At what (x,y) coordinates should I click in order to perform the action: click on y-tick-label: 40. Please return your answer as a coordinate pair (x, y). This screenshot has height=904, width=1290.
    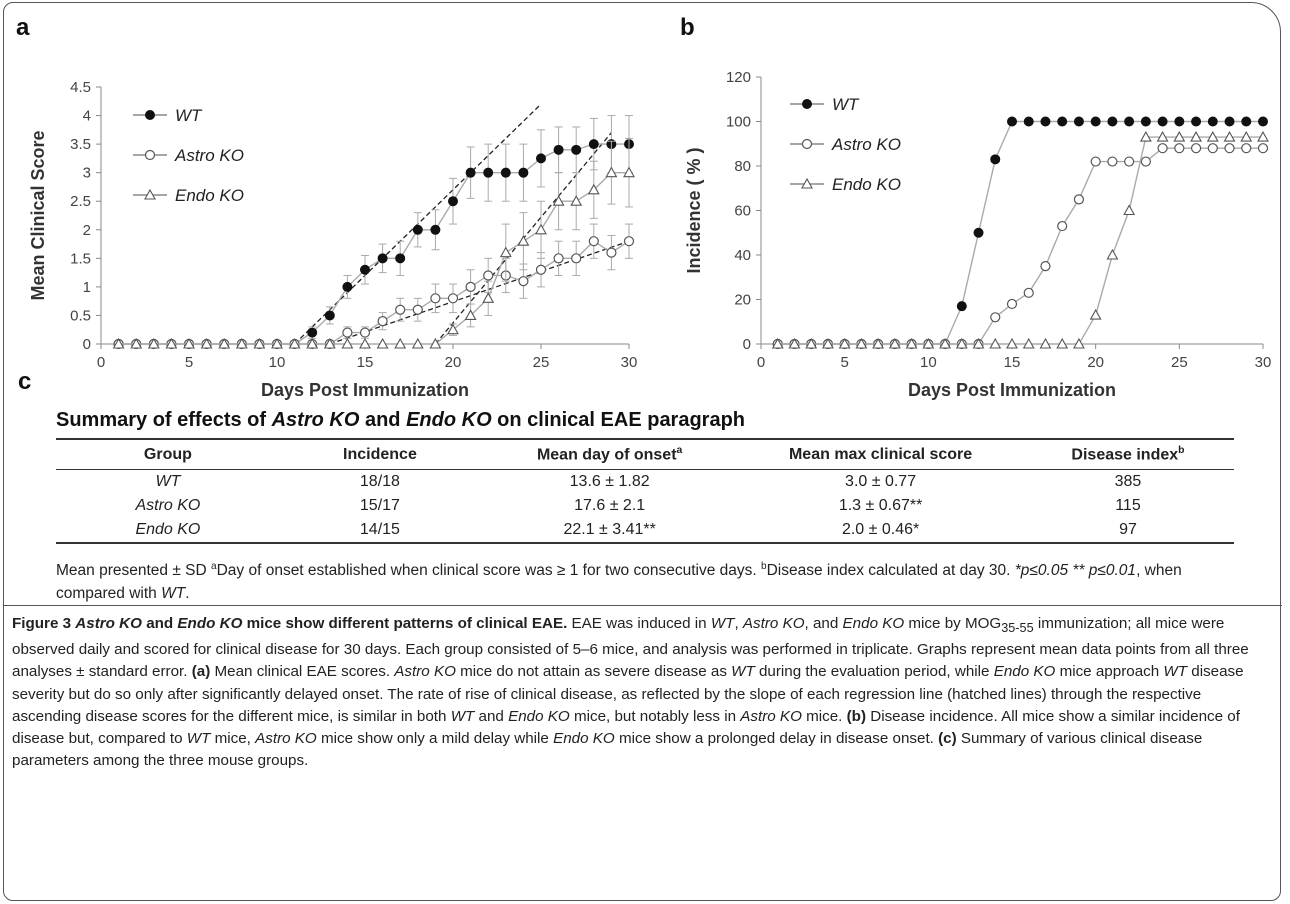
    Looking at the image, I should click on (742, 255).